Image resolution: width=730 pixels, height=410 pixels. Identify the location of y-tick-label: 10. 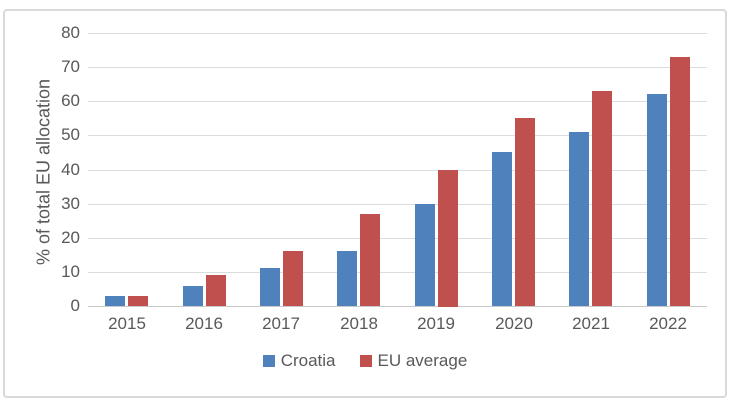
(70, 271).